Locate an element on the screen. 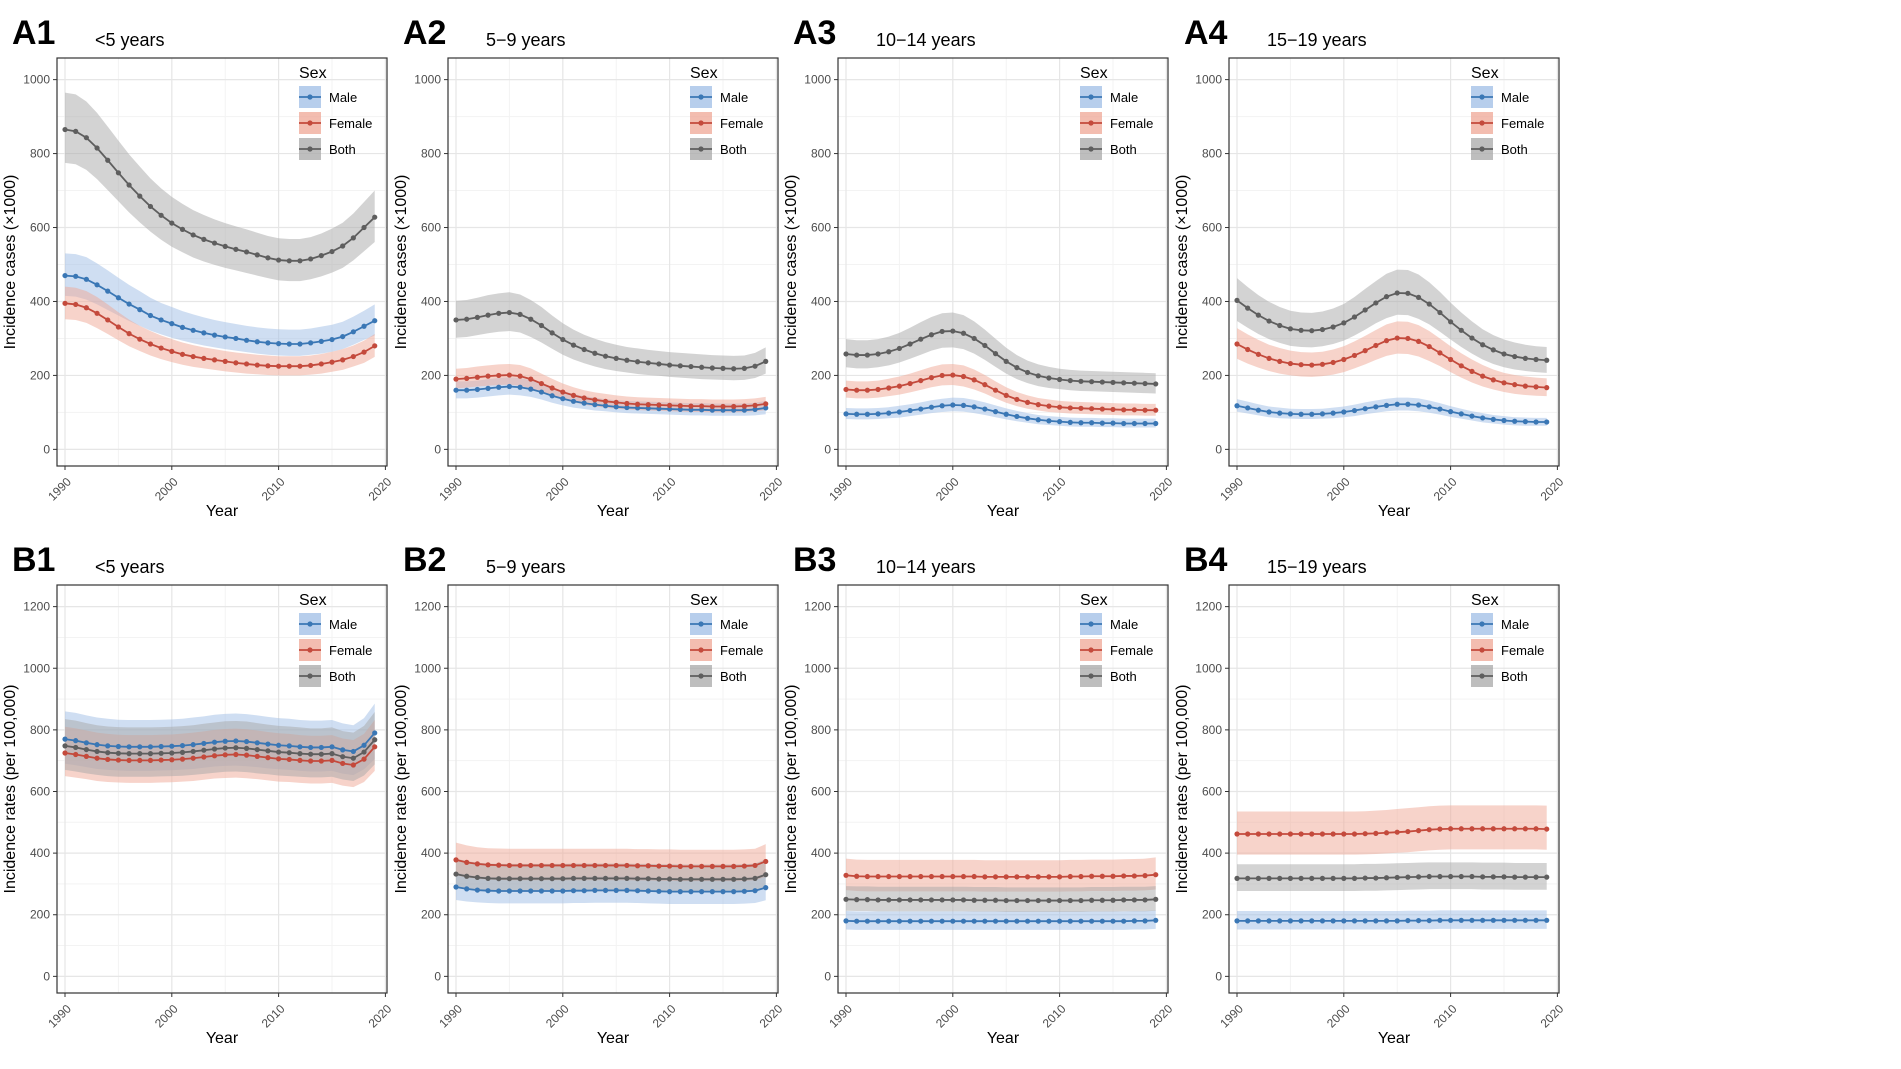 This screenshot has height=1069, width=1901. legend-label-female: Female is located at coordinates (350, 650).